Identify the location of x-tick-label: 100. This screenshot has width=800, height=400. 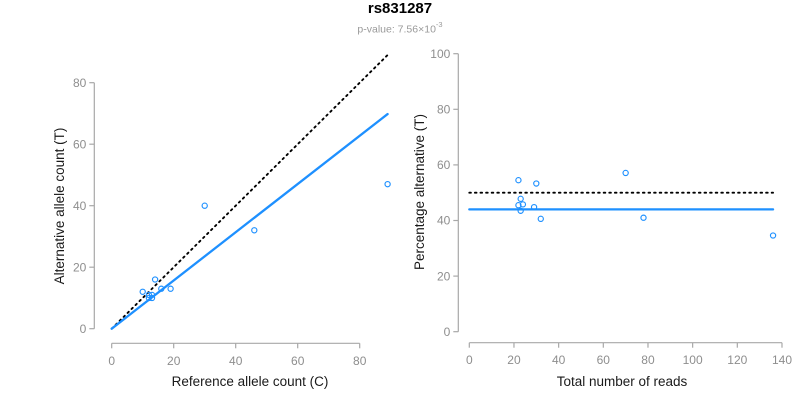
(693, 360).